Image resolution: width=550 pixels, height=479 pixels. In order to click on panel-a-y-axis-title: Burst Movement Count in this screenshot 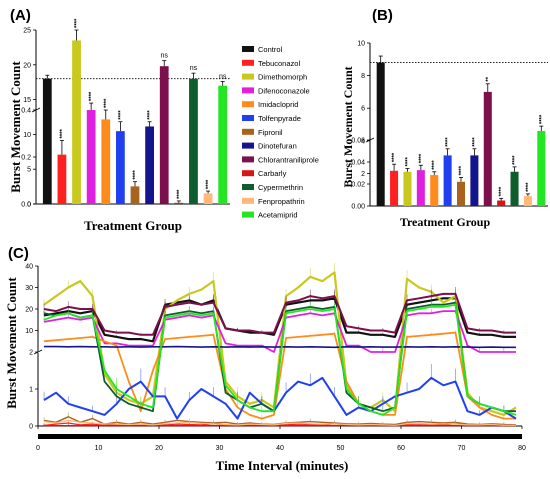, I will do `click(15, 127)`.